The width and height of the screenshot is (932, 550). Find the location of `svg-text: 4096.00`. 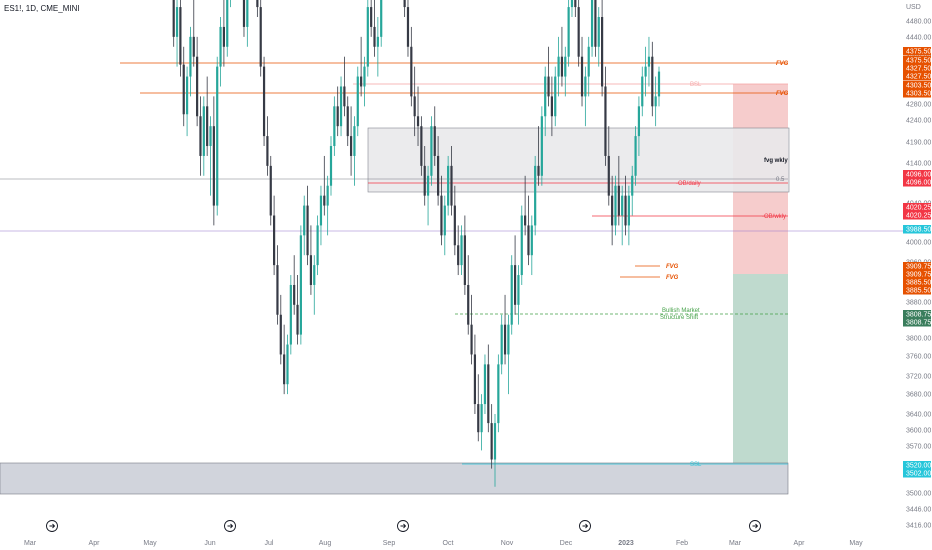

svg-text: 4096.00 is located at coordinates (918, 183).